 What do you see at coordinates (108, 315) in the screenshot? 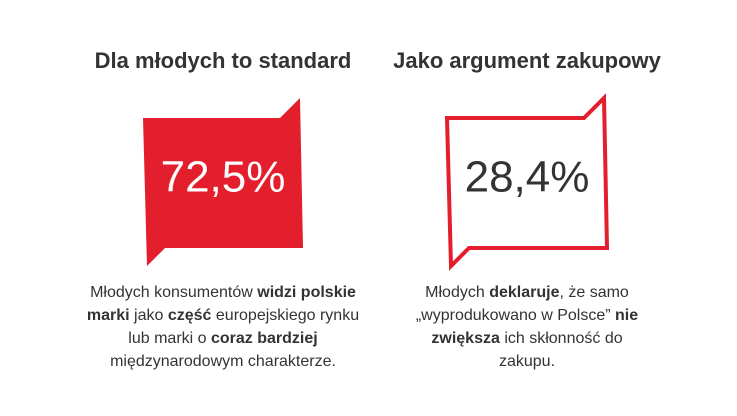
I see `description-segment: marki` at bounding box center [108, 315].